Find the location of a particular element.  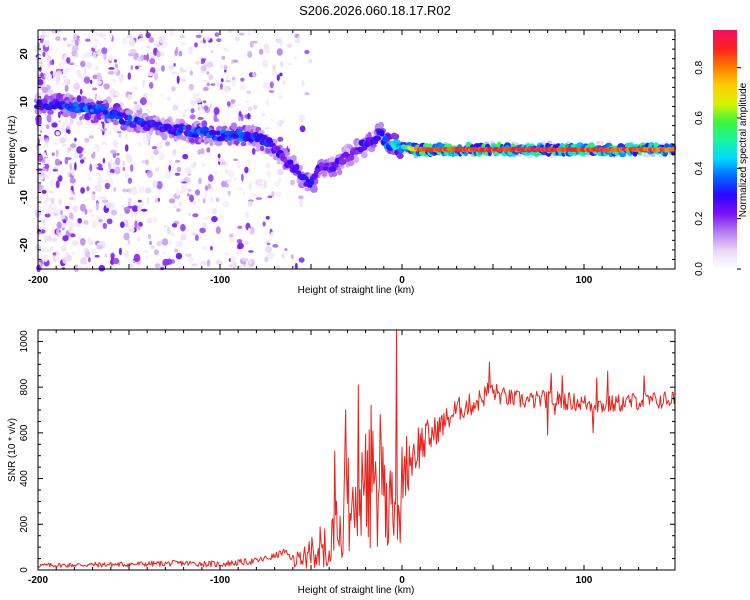

spectrogram-y-tick-label: 20 is located at coordinates (24, 54).